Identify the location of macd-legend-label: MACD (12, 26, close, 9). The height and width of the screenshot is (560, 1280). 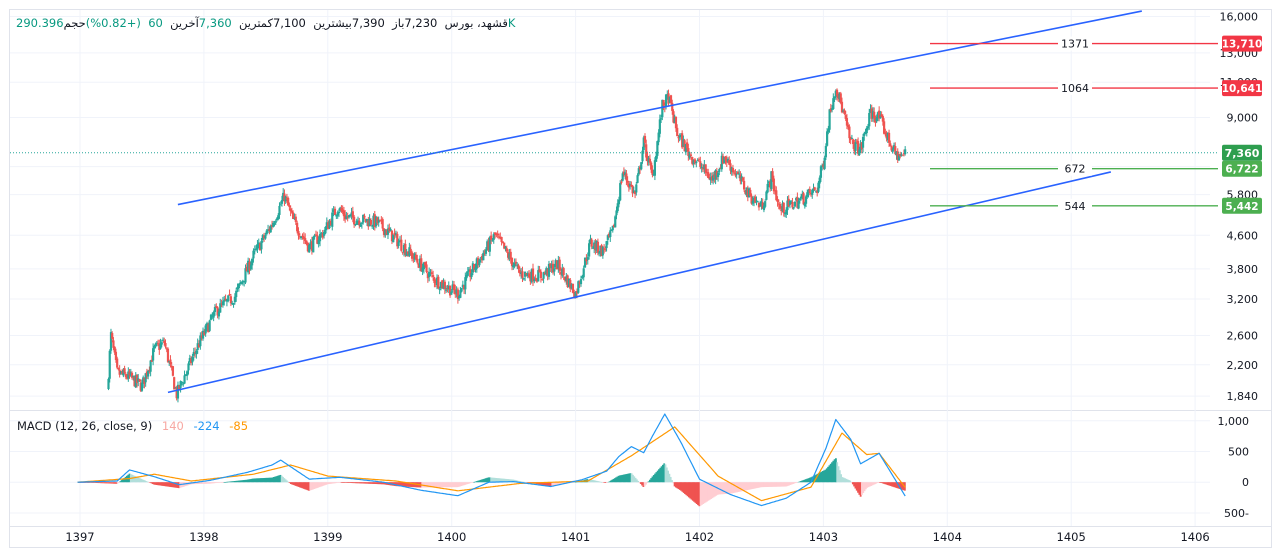
(85, 426).